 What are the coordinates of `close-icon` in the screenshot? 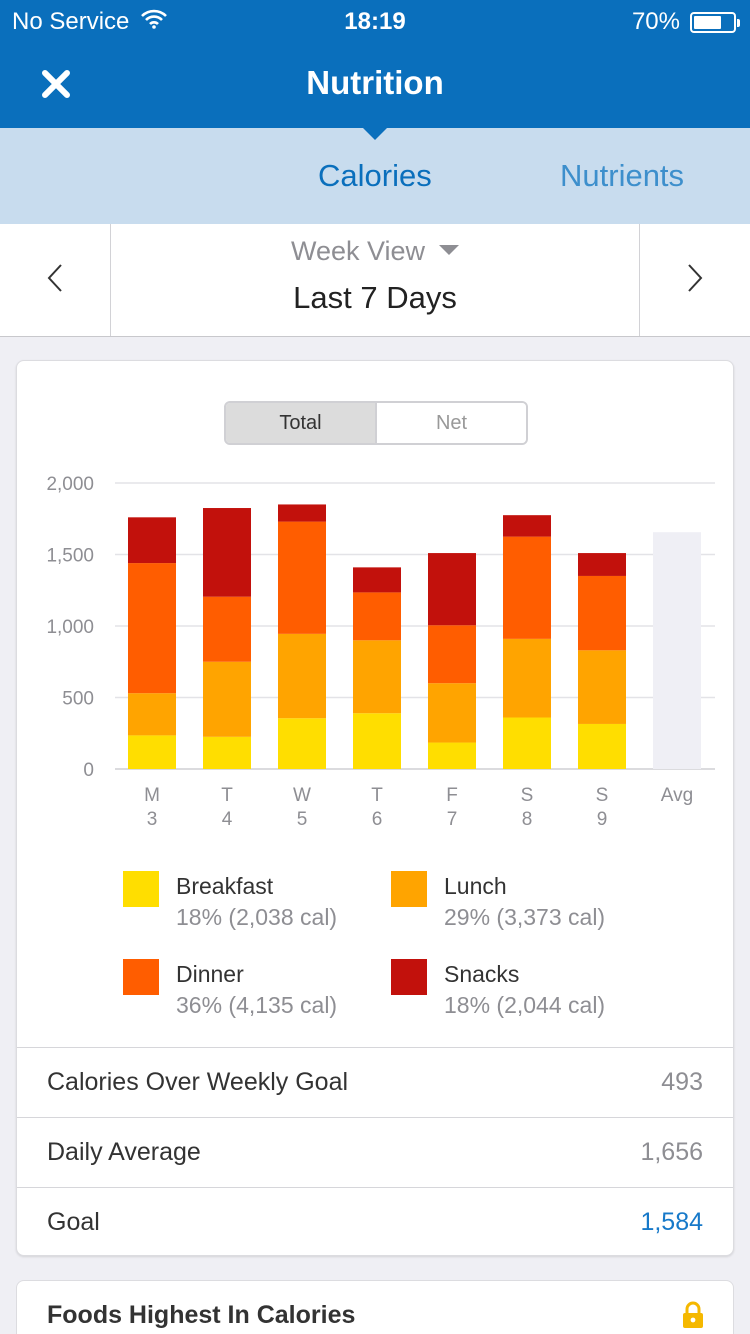 It's located at (56, 84).